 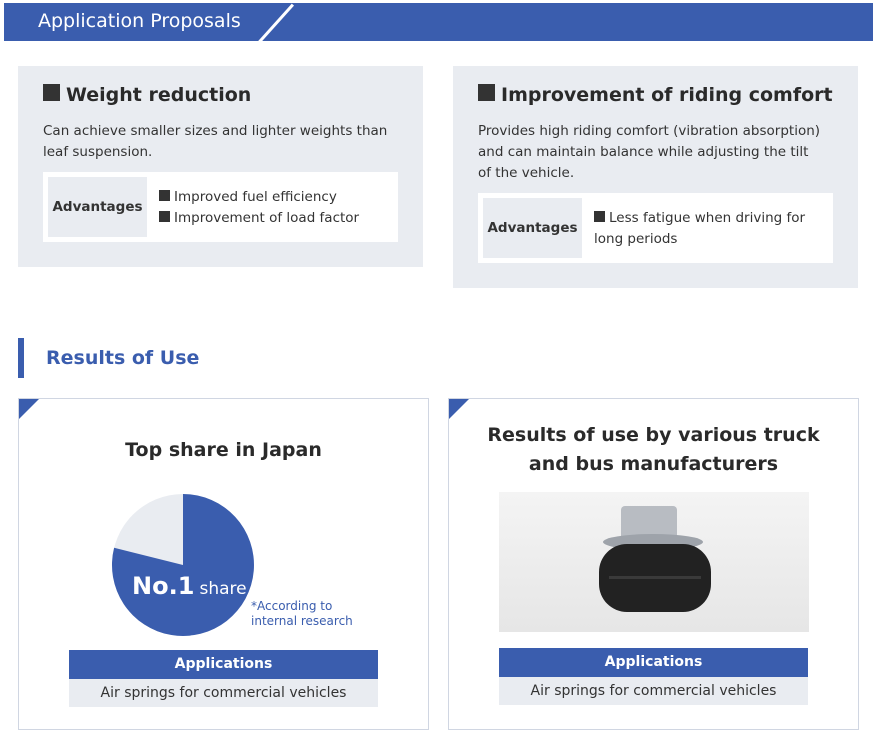 What do you see at coordinates (267, 218) in the screenshot?
I see `advantage-text: Improvement of load factor` at bounding box center [267, 218].